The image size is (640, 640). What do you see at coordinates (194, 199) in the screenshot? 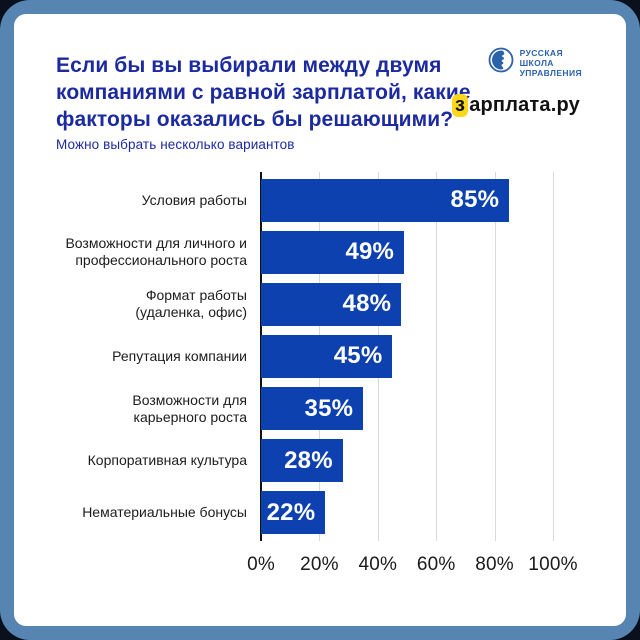
I see `category-label: Условия работы` at bounding box center [194, 199].